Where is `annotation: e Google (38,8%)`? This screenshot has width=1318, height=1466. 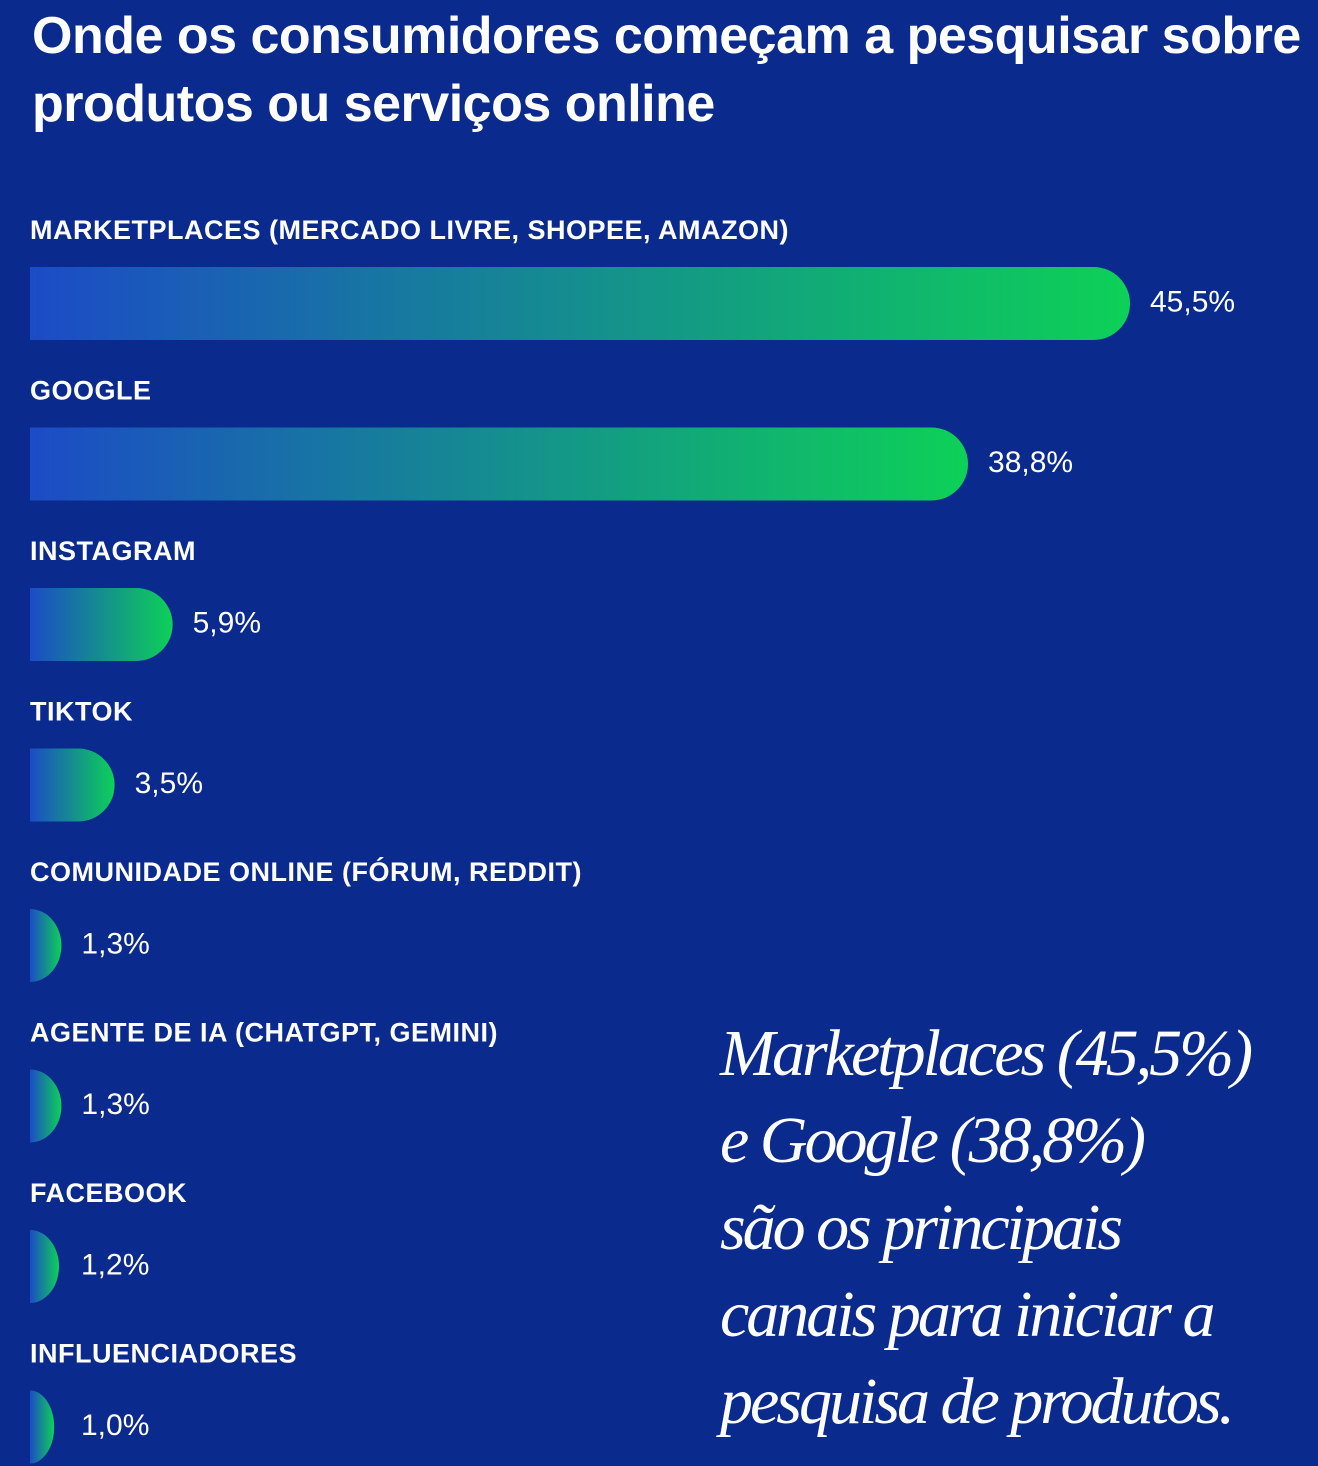
annotation: e Google (38,8%) is located at coordinates (932, 1140).